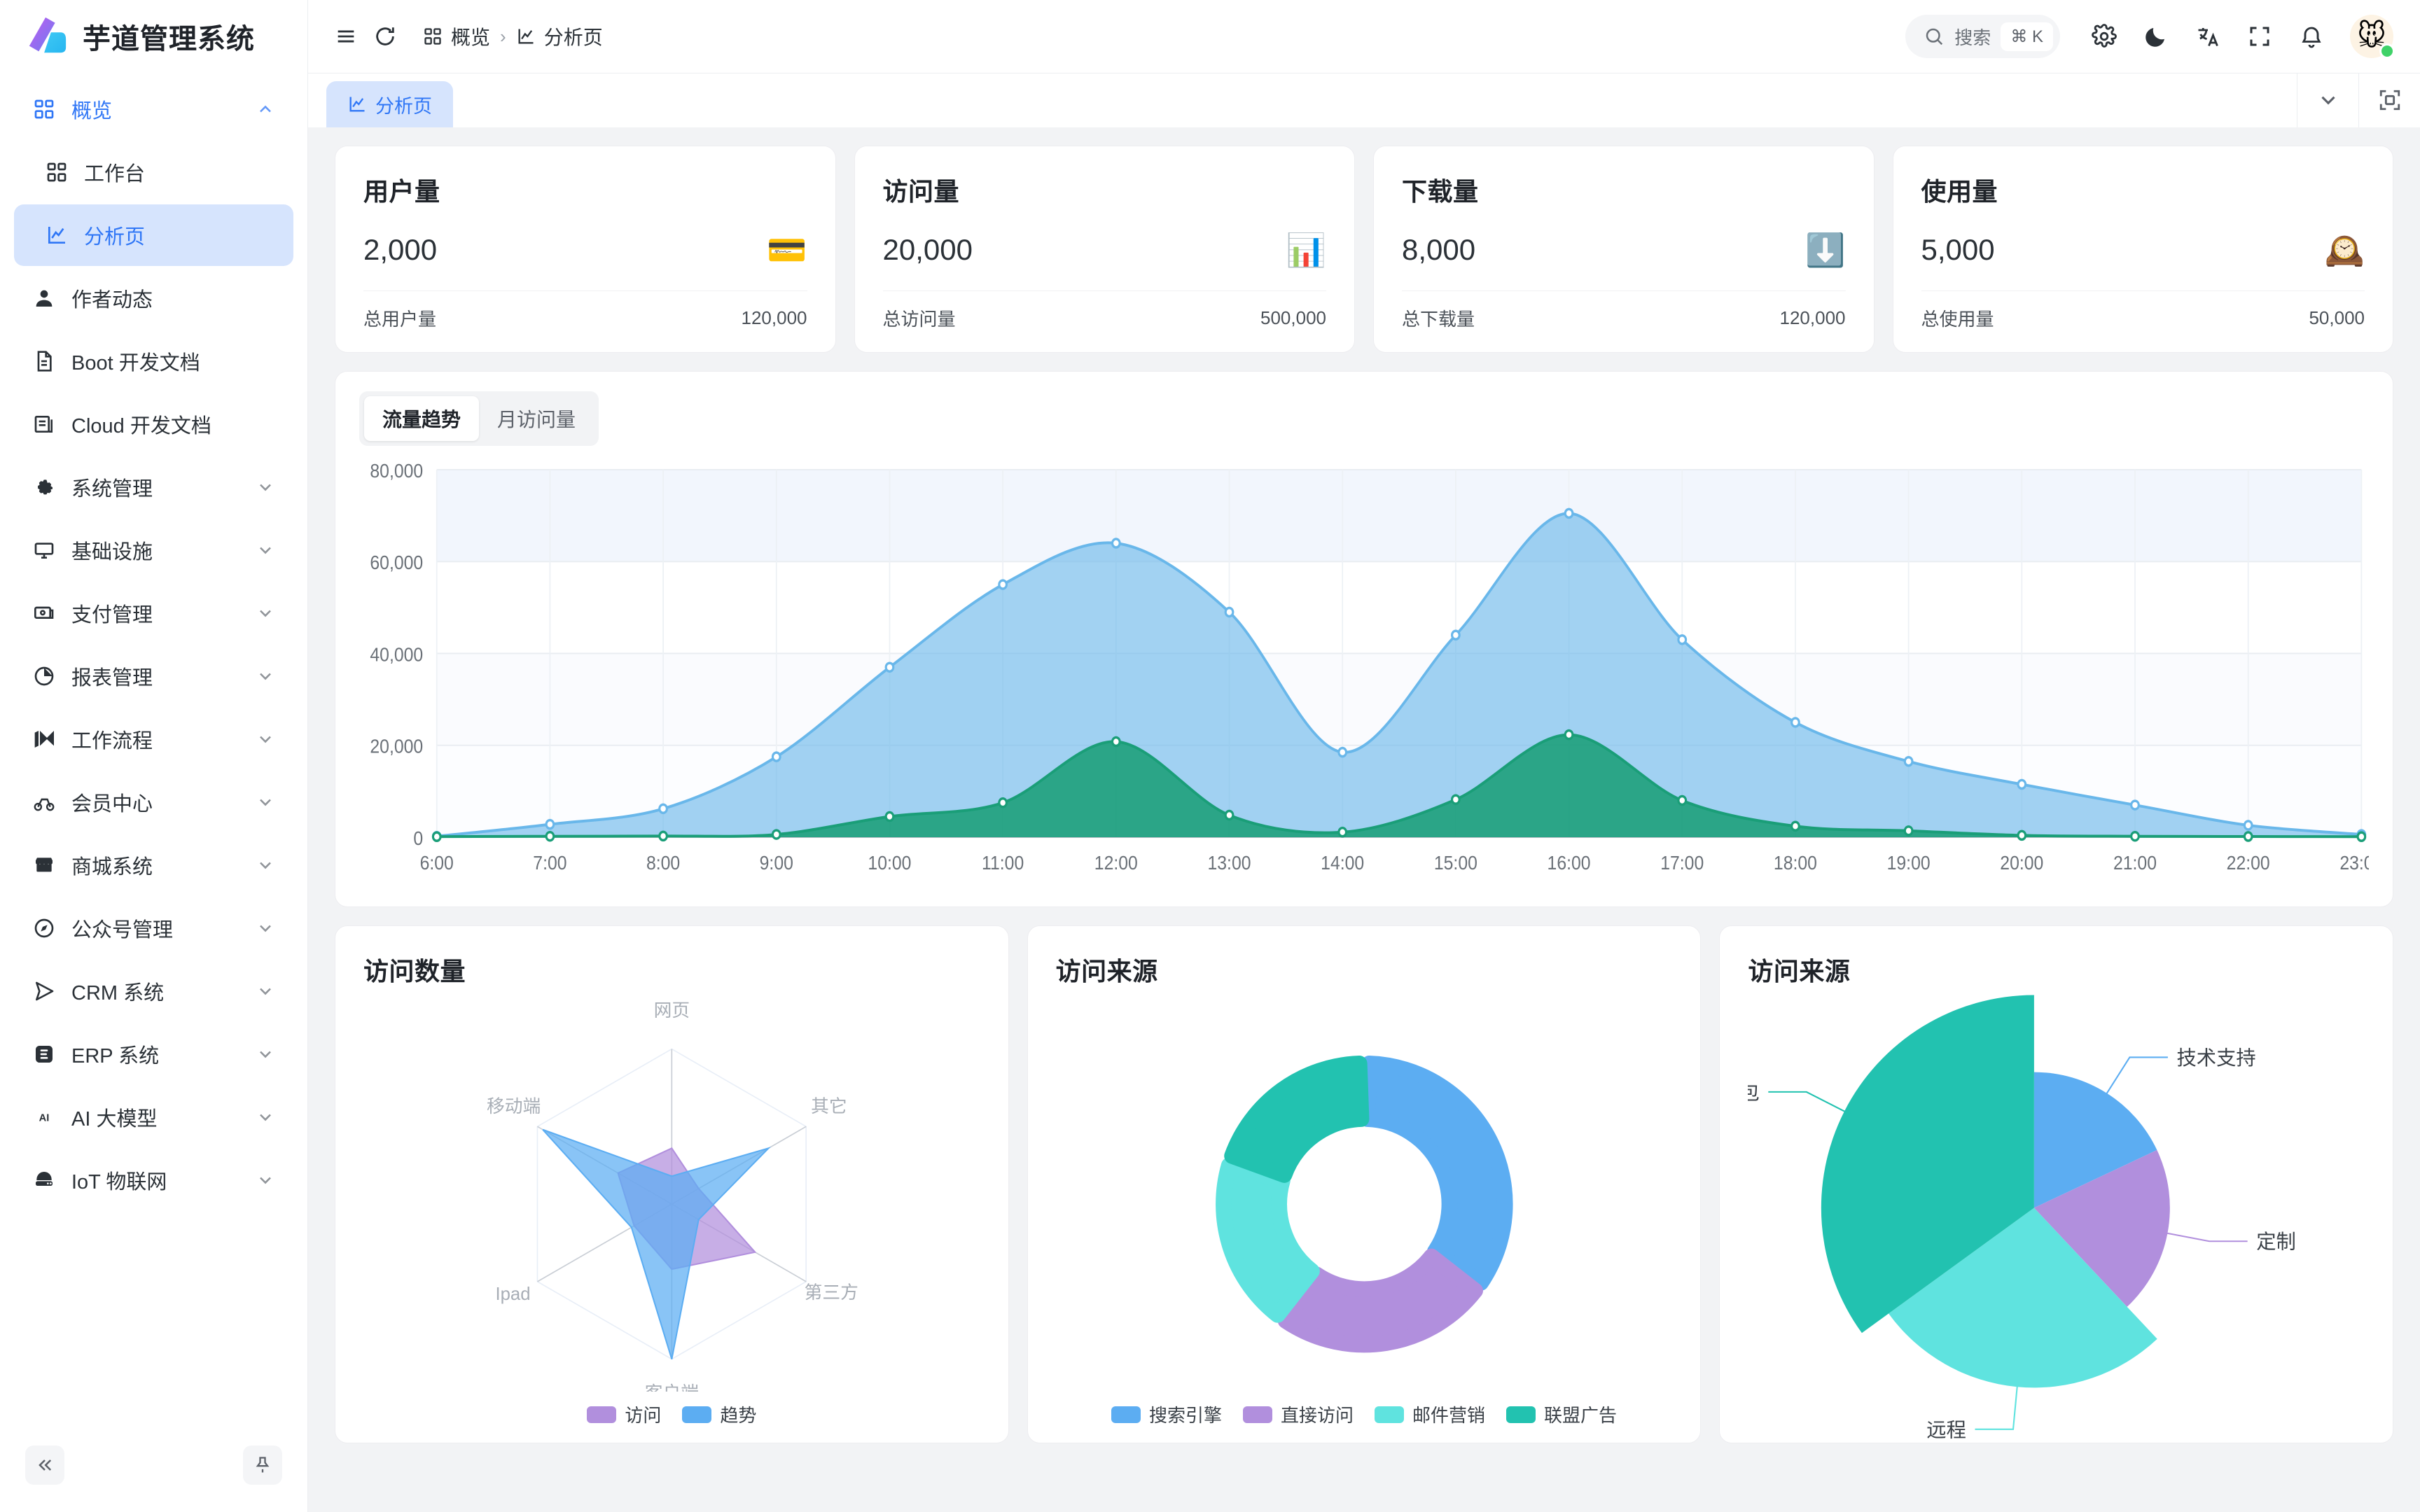 The image size is (2420, 1512). Describe the element at coordinates (385, 36) in the screenshot. I see `refresh-icon` at that location.